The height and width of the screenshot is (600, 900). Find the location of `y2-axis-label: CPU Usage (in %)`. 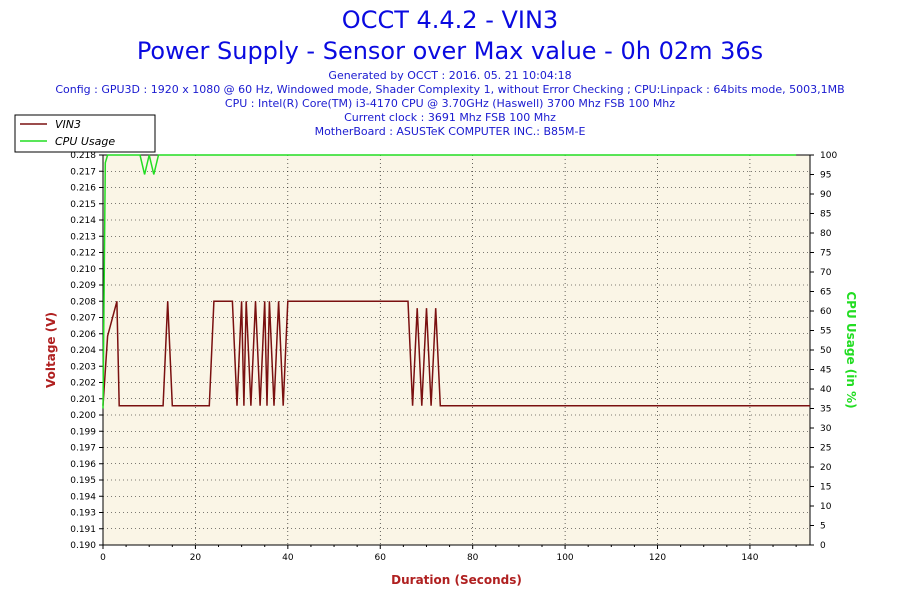

y2-axis-label: CPU Usage (in %) is located at coordinates (851, 349).